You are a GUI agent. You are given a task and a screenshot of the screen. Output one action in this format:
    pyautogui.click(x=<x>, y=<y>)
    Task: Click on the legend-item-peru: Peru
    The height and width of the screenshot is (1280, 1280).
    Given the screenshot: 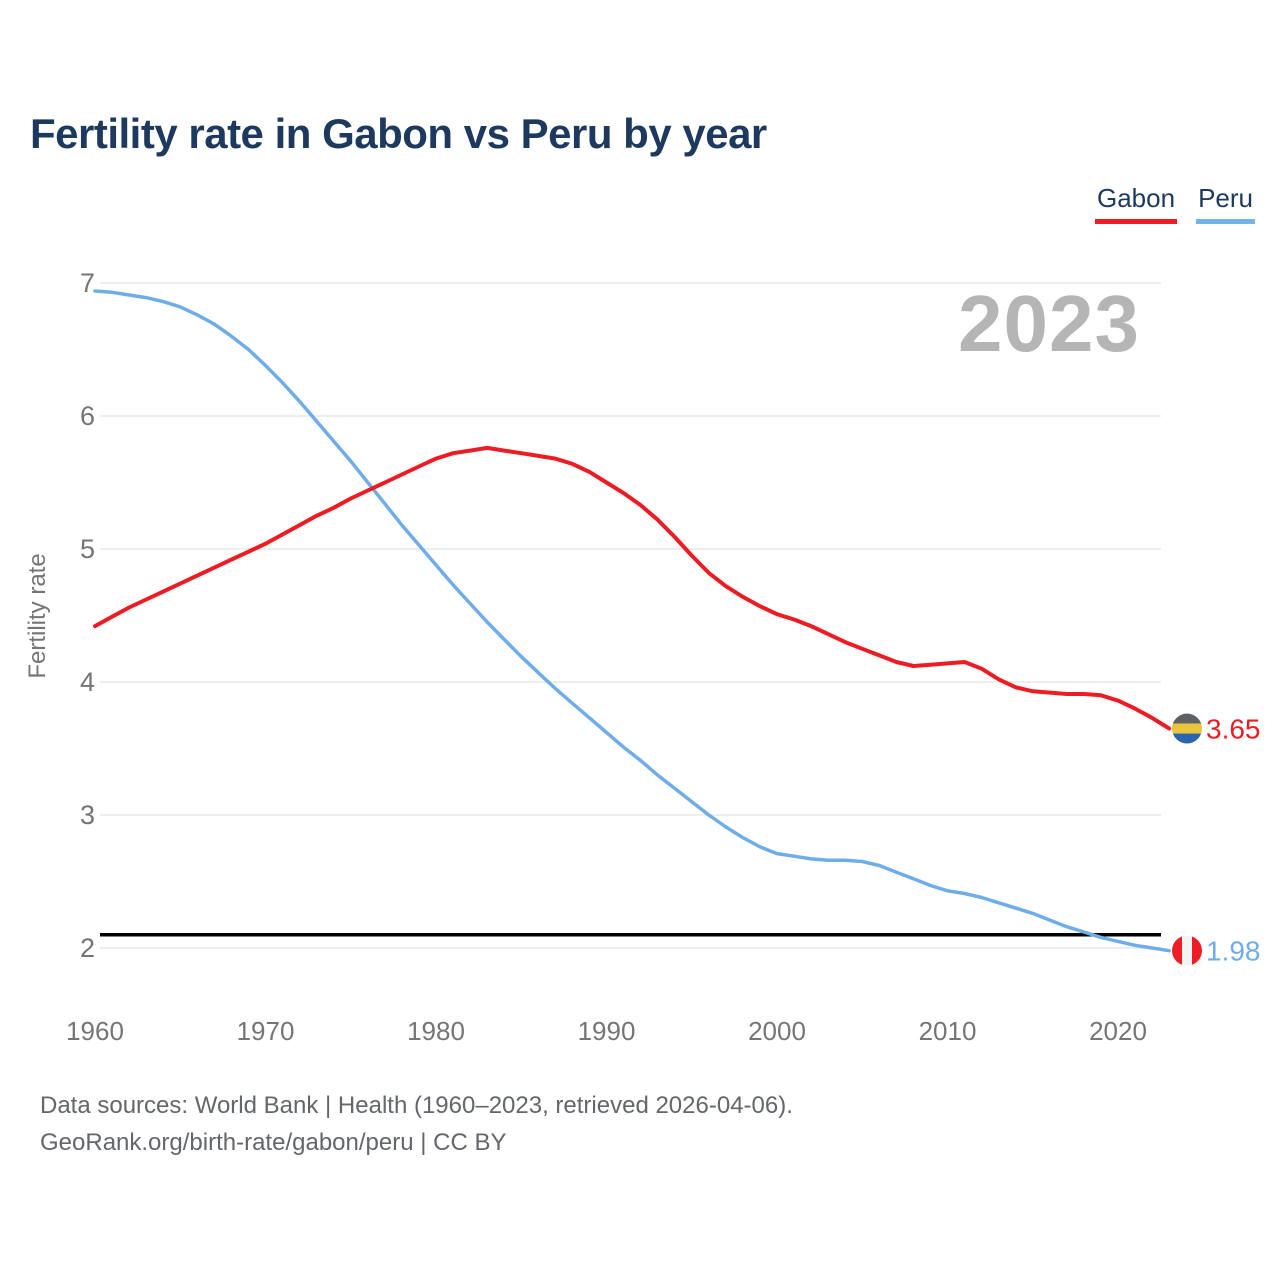 What is the action you would take?
    pyautogui.click(x=1225, y=203)
    